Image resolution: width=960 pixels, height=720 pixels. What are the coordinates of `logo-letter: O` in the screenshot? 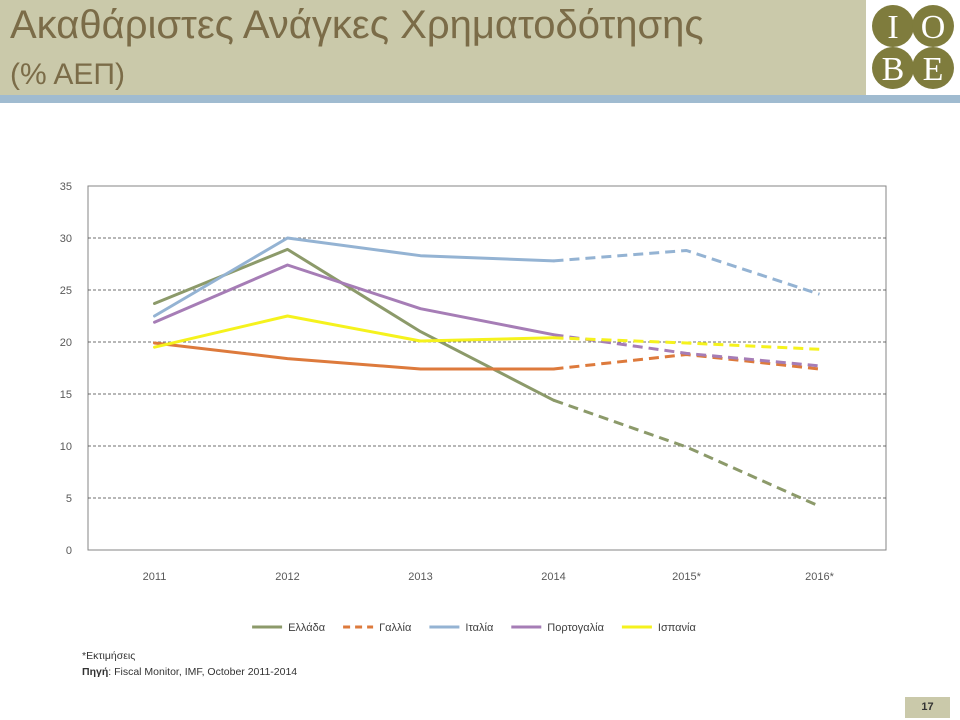 It's located at (933, 27).